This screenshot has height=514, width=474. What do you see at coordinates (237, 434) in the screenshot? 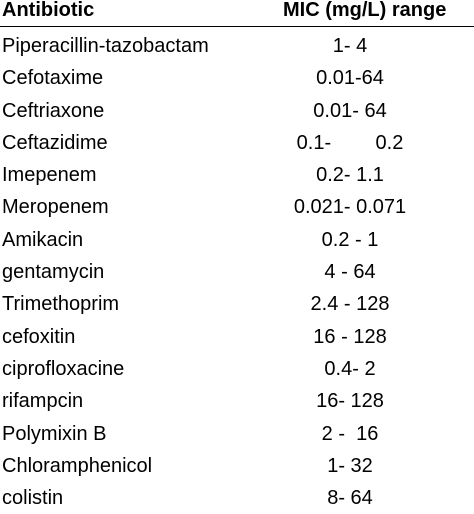
I see `table-row: Polymixin B 2 - 16` at bounding box center [237, 434].